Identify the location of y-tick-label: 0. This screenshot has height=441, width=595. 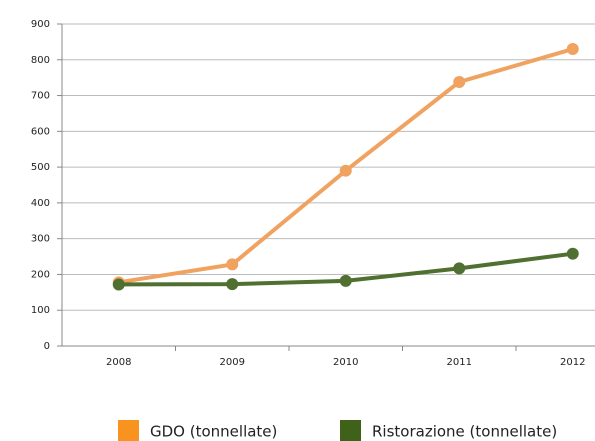
(47, 346).